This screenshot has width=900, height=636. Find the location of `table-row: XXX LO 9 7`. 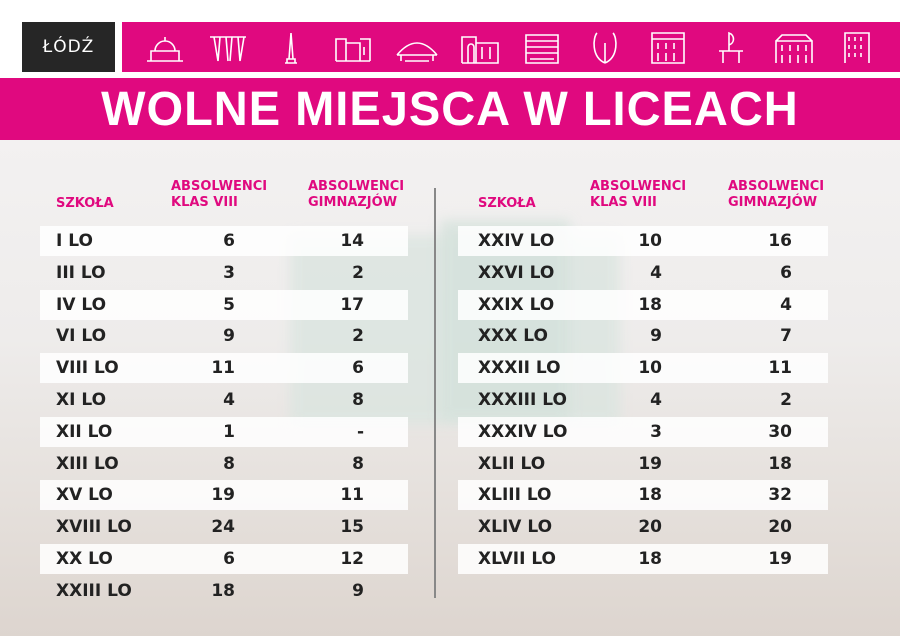

table-row: XXX LO 9 7 is located at coordinates (643, 336).